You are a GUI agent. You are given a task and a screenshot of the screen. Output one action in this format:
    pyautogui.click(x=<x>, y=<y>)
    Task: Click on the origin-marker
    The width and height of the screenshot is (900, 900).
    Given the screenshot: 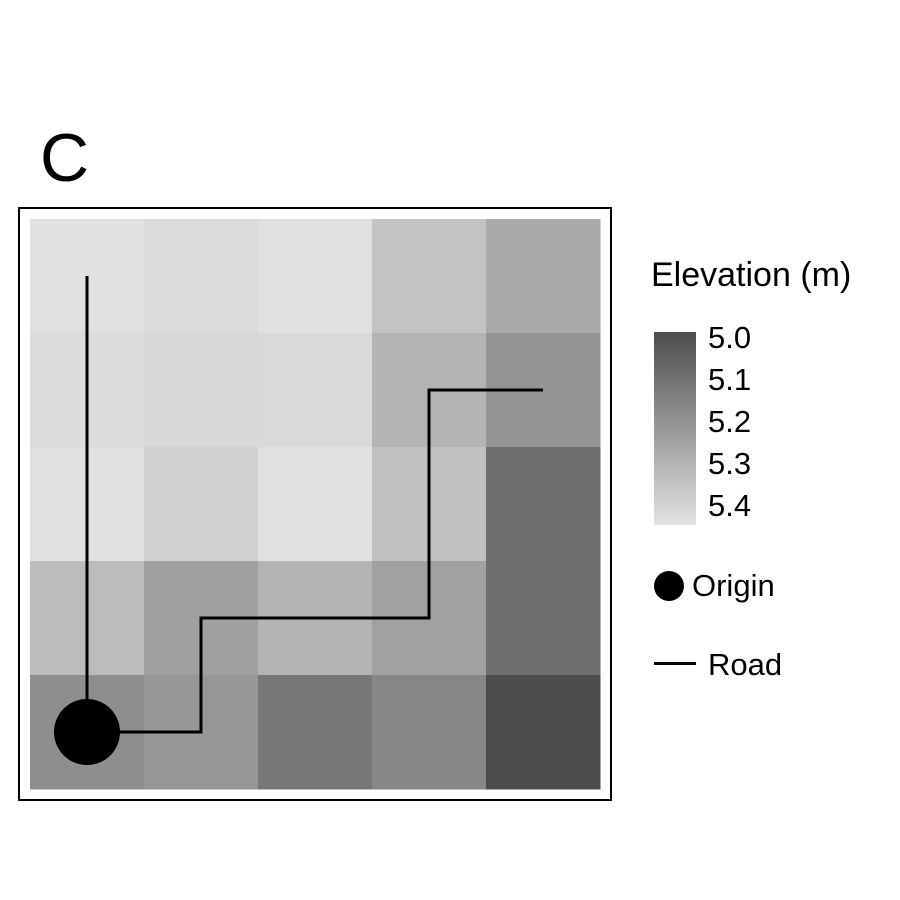 What is the action you would take?
    pyautogui.click(x=87, y=732)
    